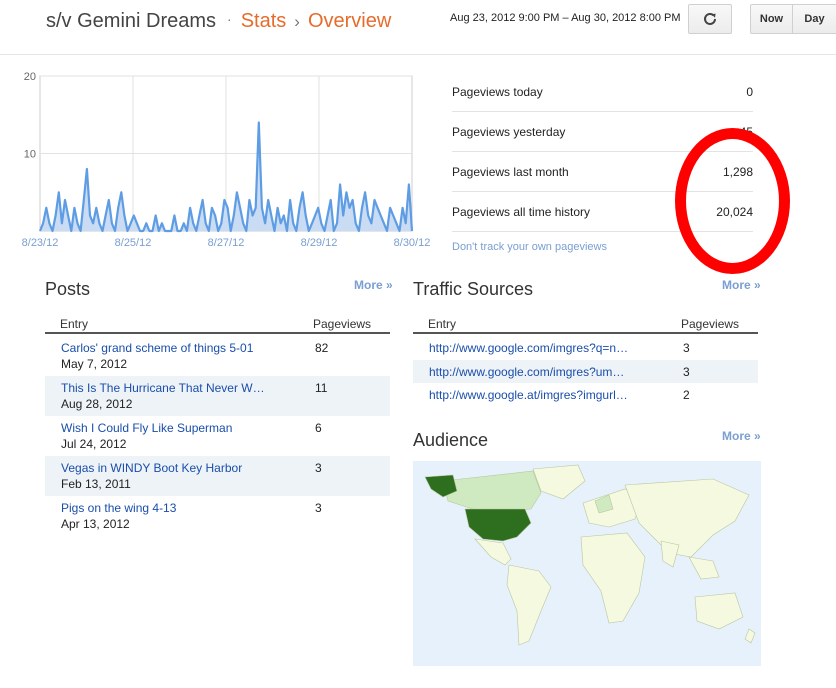  Describe the element at coordinates (686, 395) in the screenshot. I see `traffic-pageviews: 2` at that location.